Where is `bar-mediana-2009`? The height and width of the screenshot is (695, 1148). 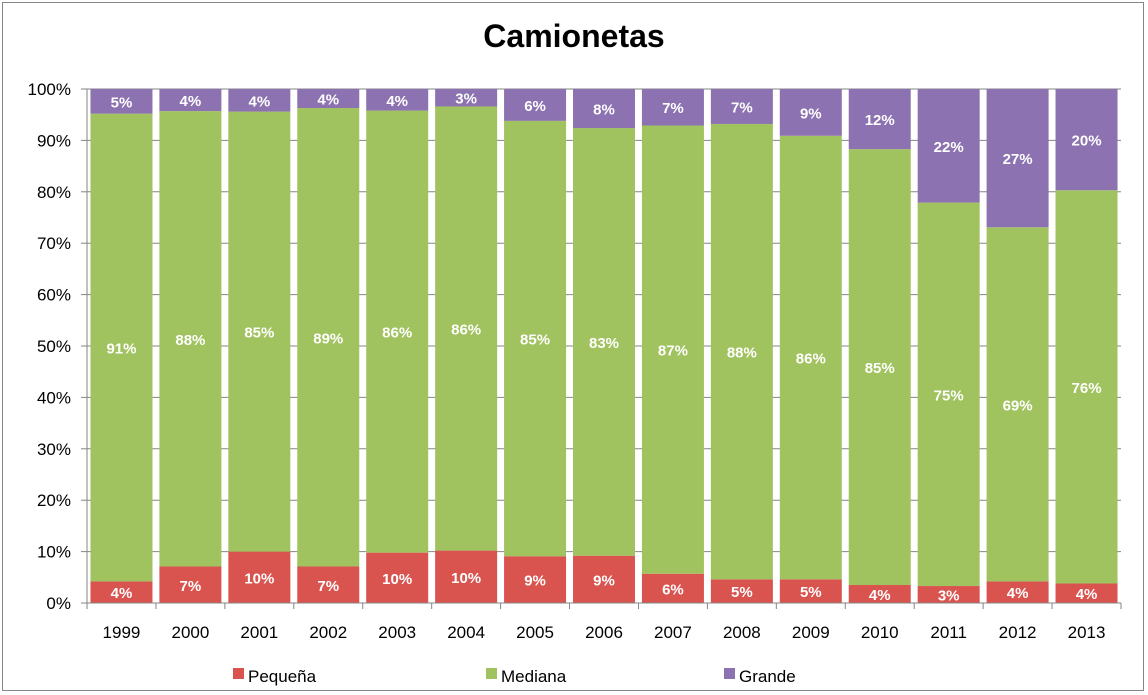
bar-mediana-2009 is located at coordinates (810, 357).